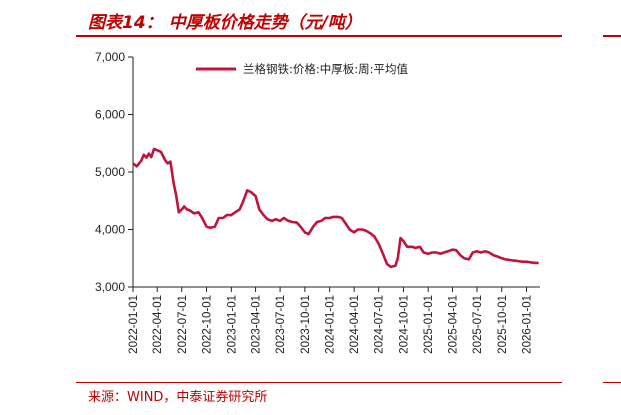 The height and width of the screenshot is (415, 621). I want to click on legend: 兰格钢铁:价格:中厚板:周:平均值, so click(302, 69).